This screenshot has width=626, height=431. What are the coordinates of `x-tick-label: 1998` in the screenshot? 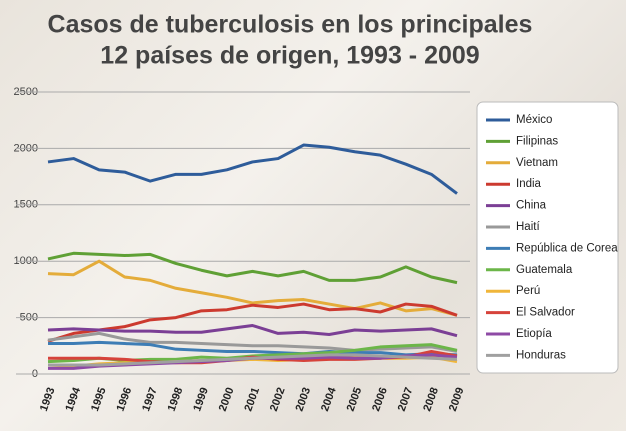 It's located at (176, 399).